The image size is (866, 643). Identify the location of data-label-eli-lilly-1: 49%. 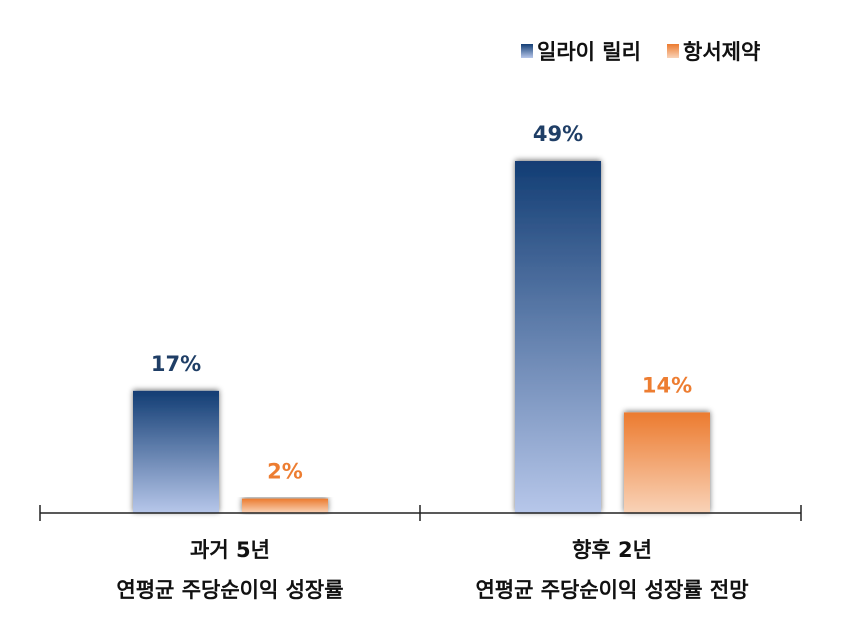
(558, 134).